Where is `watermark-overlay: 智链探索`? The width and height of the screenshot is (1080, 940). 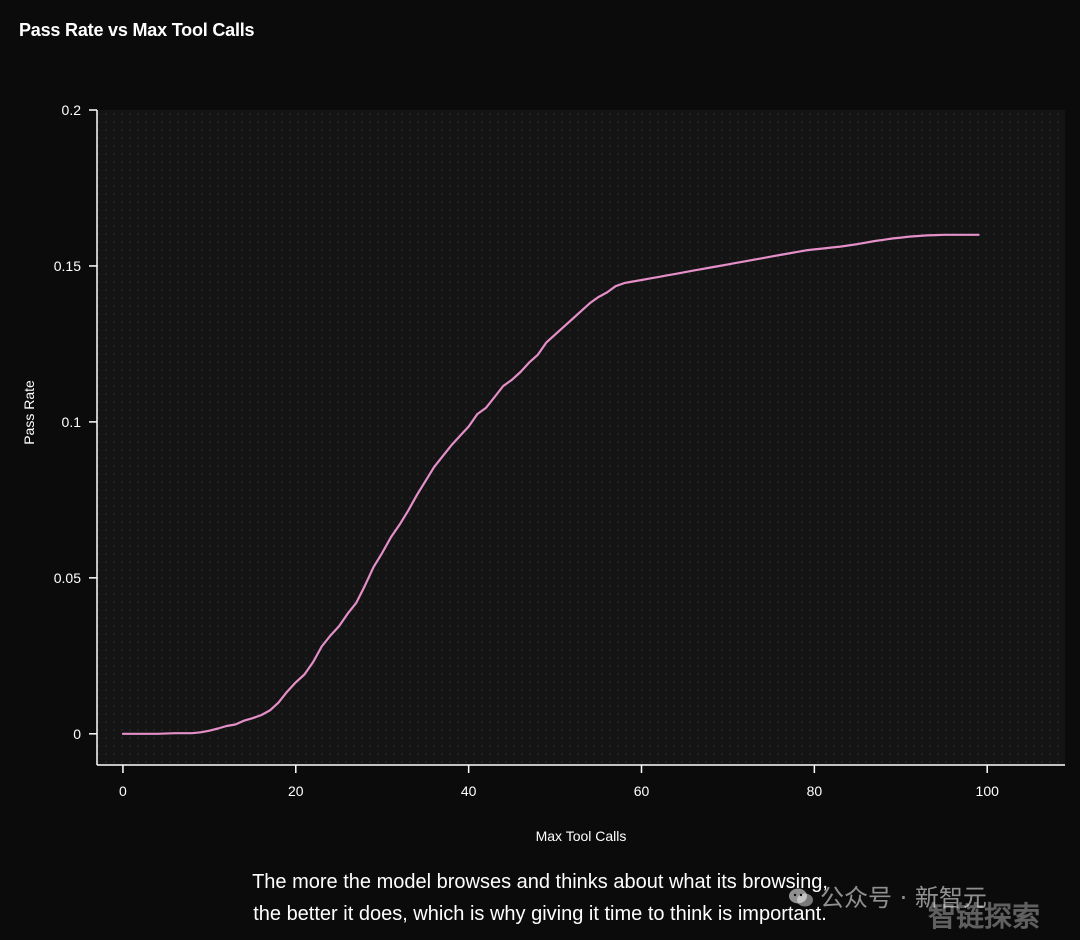
watermark-overlay: 智链探索 is located at coordinates (984, 916).